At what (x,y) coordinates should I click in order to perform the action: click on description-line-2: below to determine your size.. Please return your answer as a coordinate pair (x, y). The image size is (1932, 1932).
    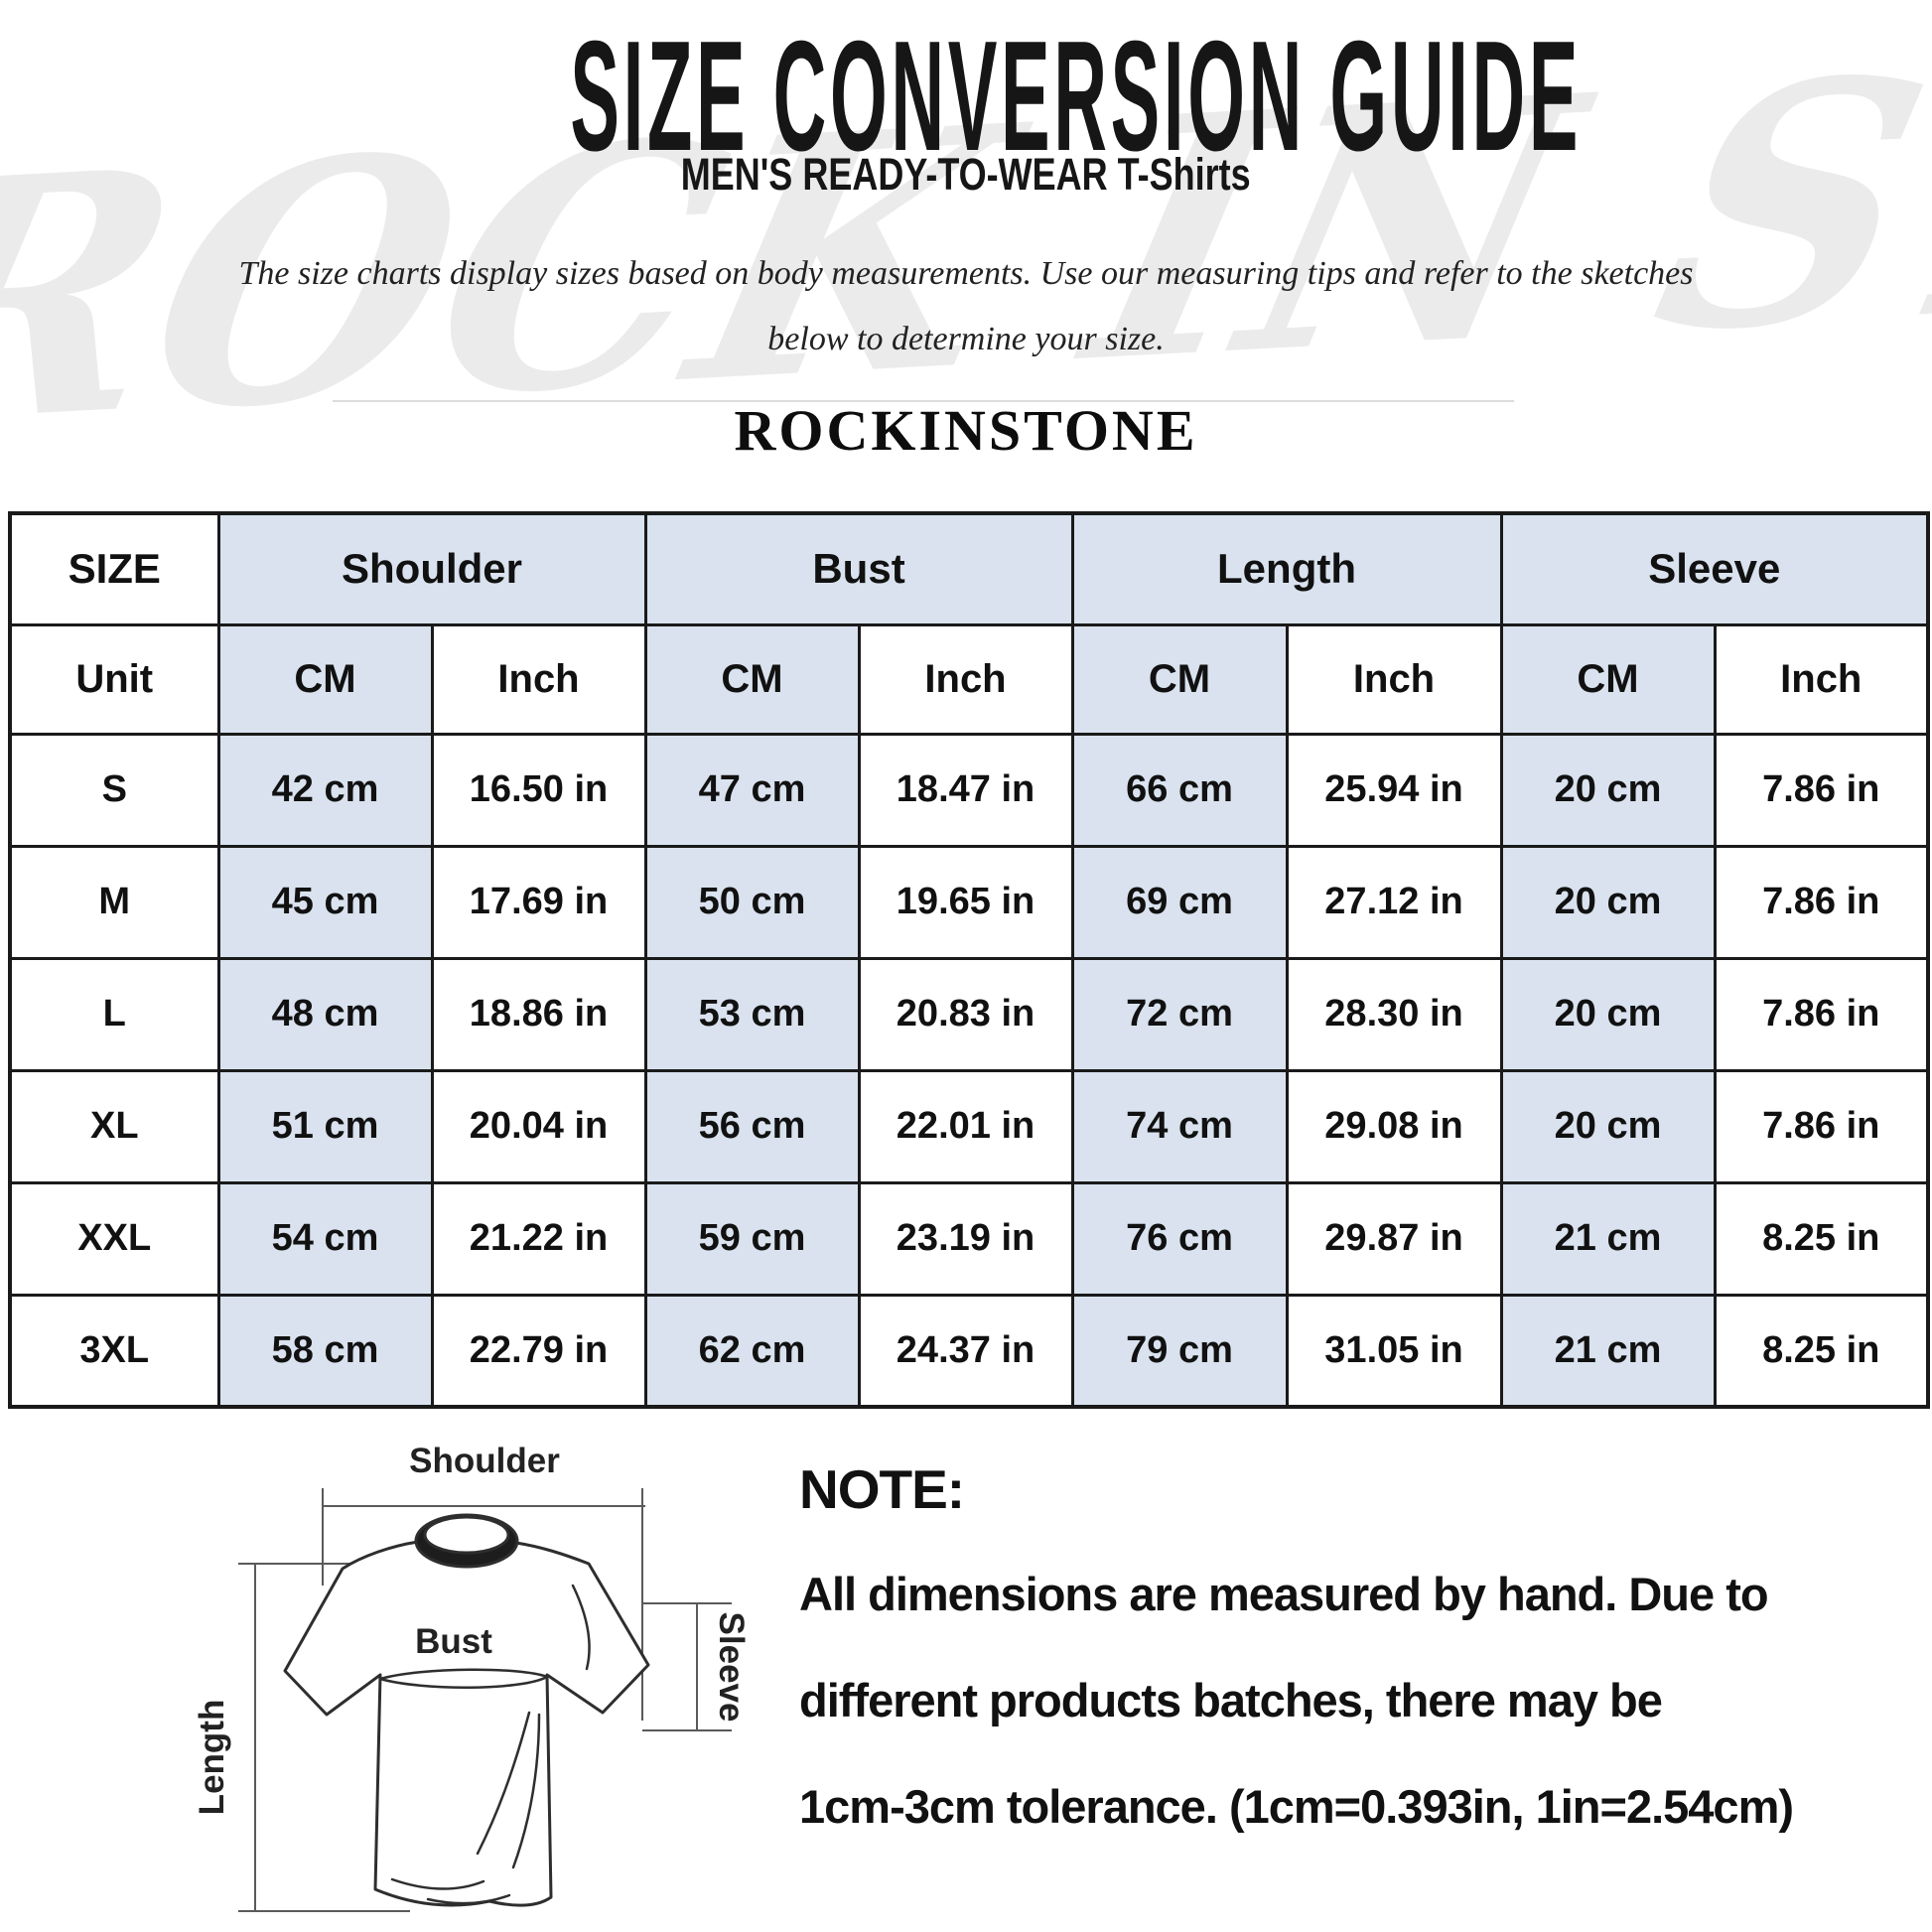
    Looking at the image, I should click on (966, 339).